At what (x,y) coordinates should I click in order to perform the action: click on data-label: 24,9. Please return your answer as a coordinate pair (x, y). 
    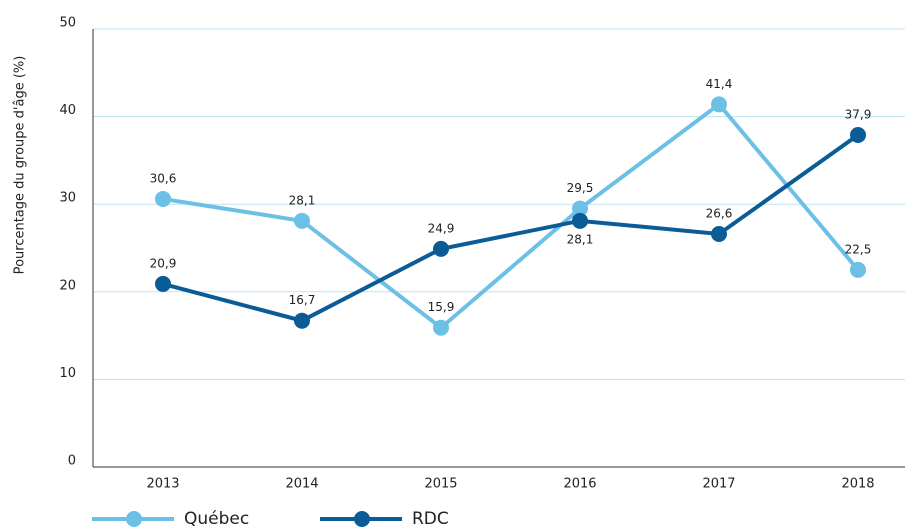
    Looking at the image, I should click on (441, 228).